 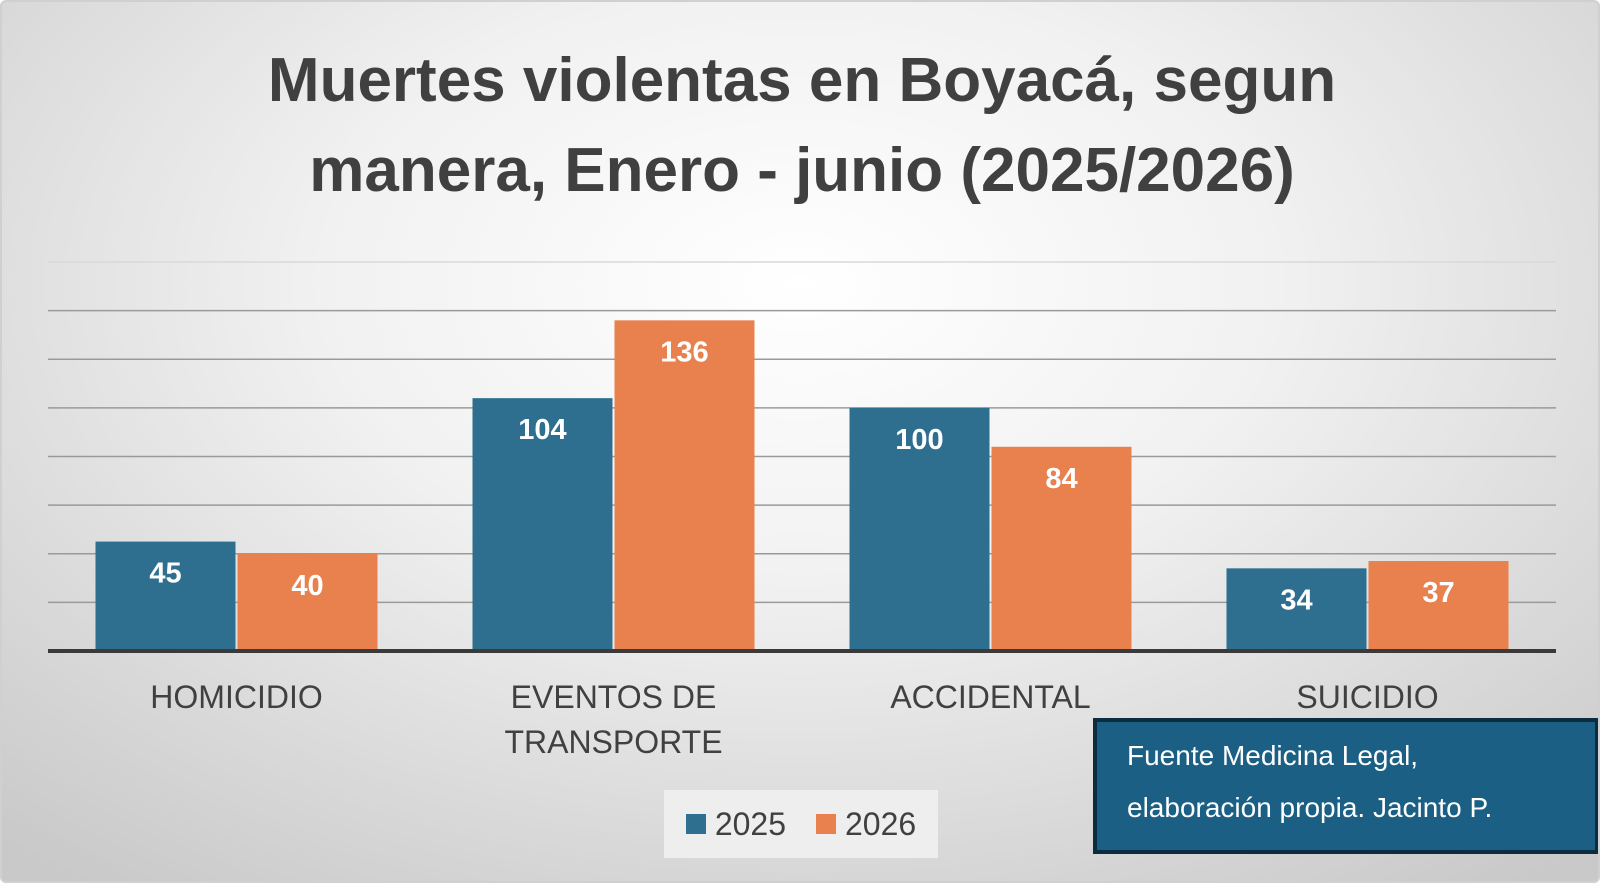 What do you see at coordinates (881, 823) in the screenshot?
I see `legend-label-2026: 2026` at bounding box center [881, 823].